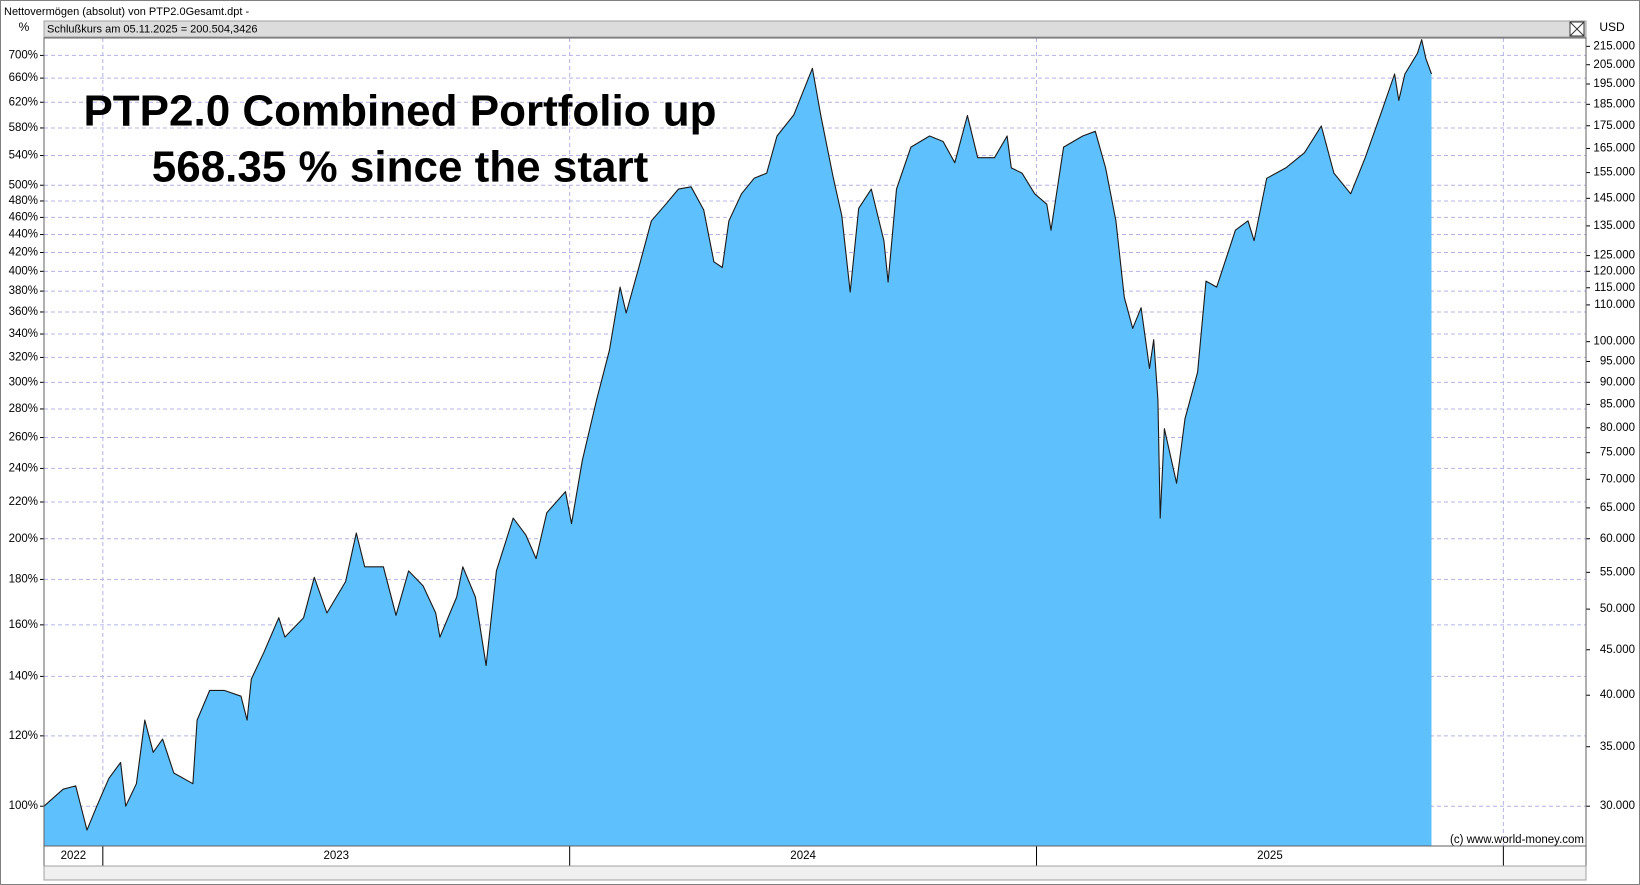  I want to click on y-tick-label: 540%, so click(23, 156).